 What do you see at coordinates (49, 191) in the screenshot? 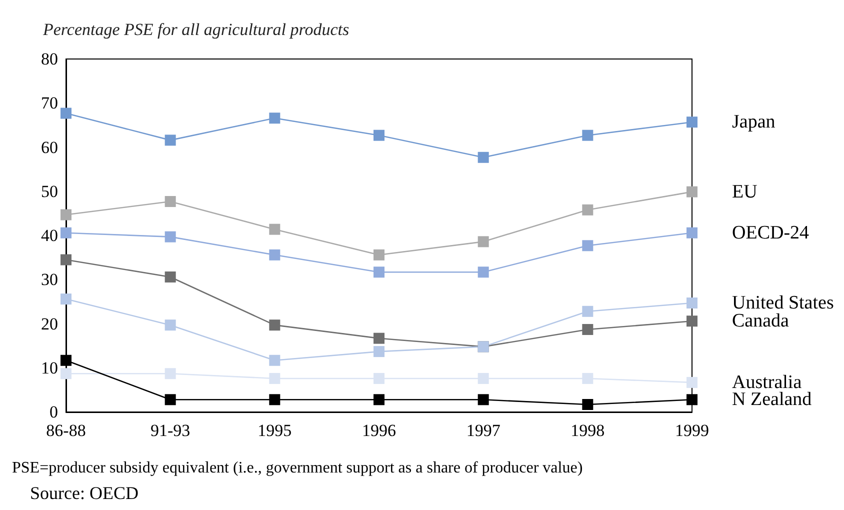
I see `y-tick-label: 50` at bounding box center [49, 191].